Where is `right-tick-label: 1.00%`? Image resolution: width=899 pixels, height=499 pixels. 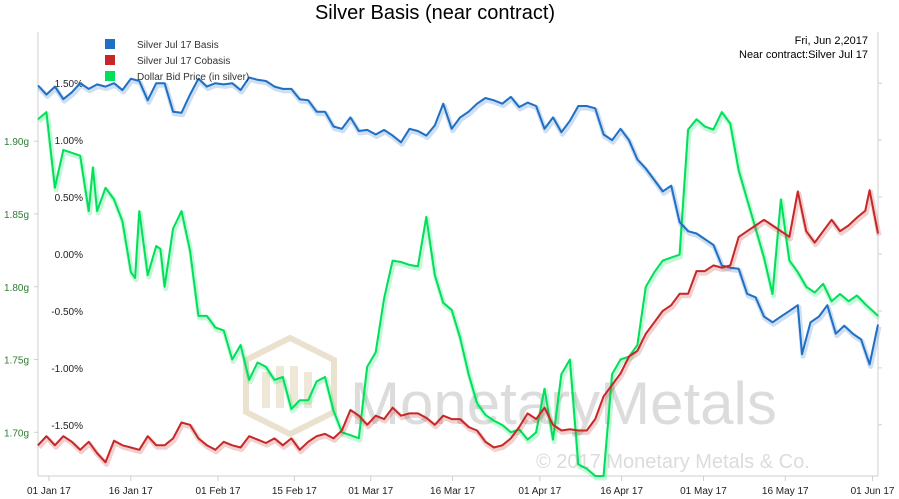 right-tick-label: 1.00% is located at coordinates (69, 141).